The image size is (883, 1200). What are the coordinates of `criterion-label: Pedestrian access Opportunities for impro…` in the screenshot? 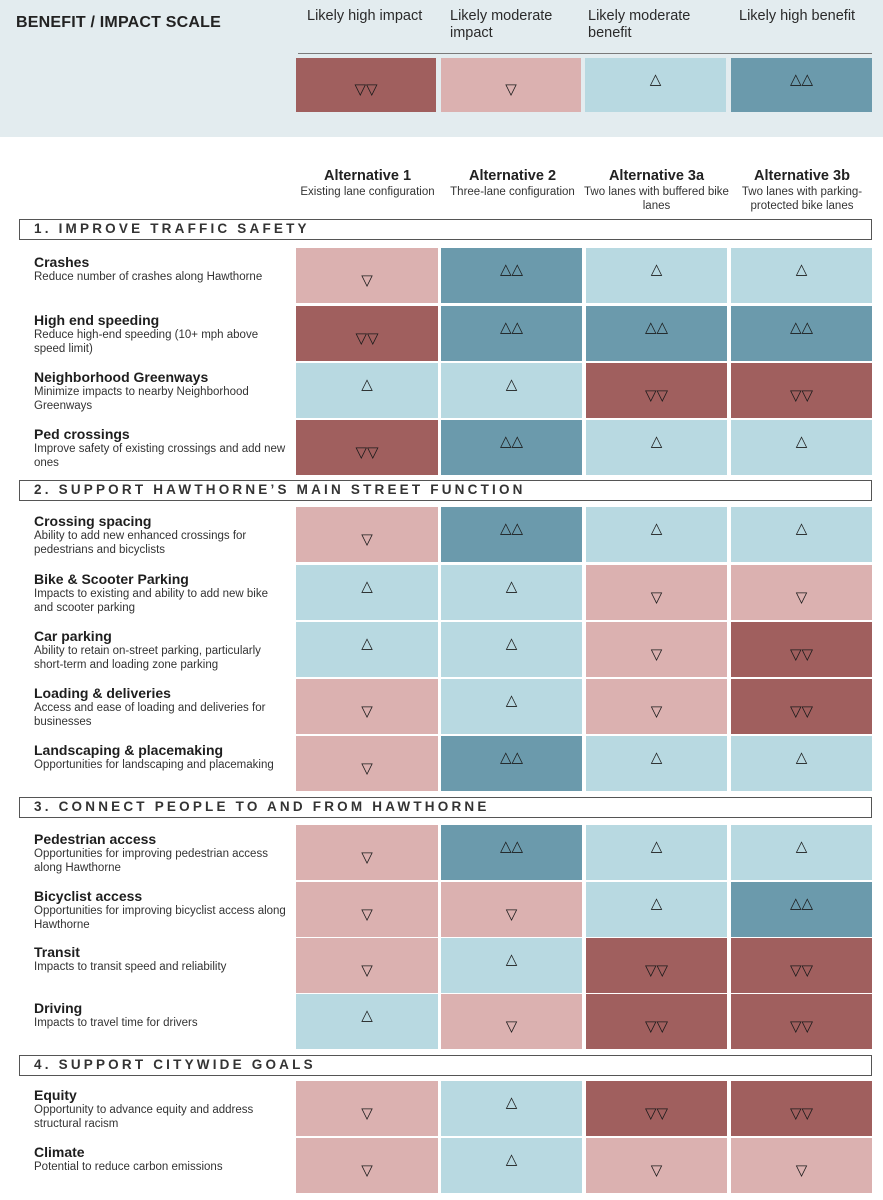 It's located at (161, 853).